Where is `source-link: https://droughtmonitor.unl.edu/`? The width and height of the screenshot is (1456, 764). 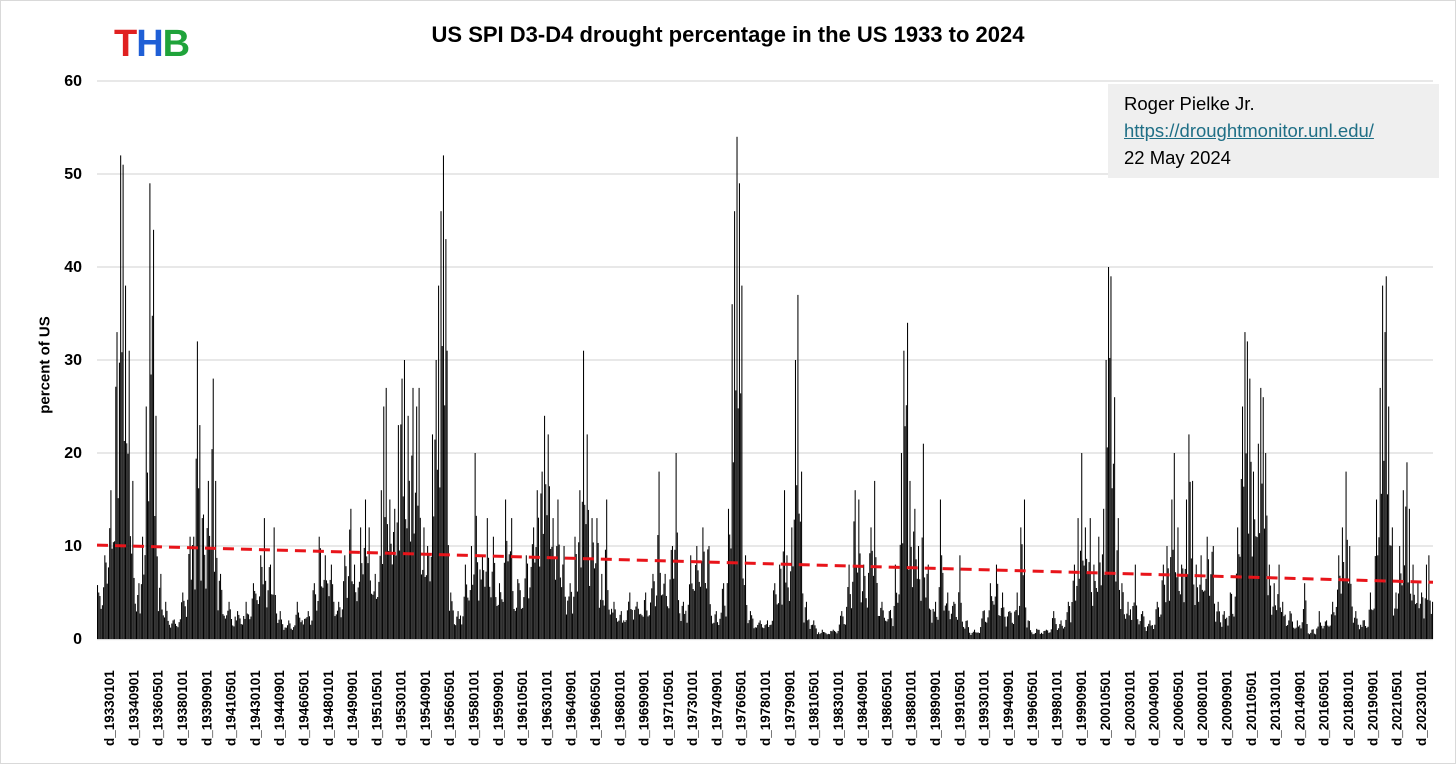
source-link: https://droughtmonitor.unl.edu/ is located at coordinates (1249, 130).